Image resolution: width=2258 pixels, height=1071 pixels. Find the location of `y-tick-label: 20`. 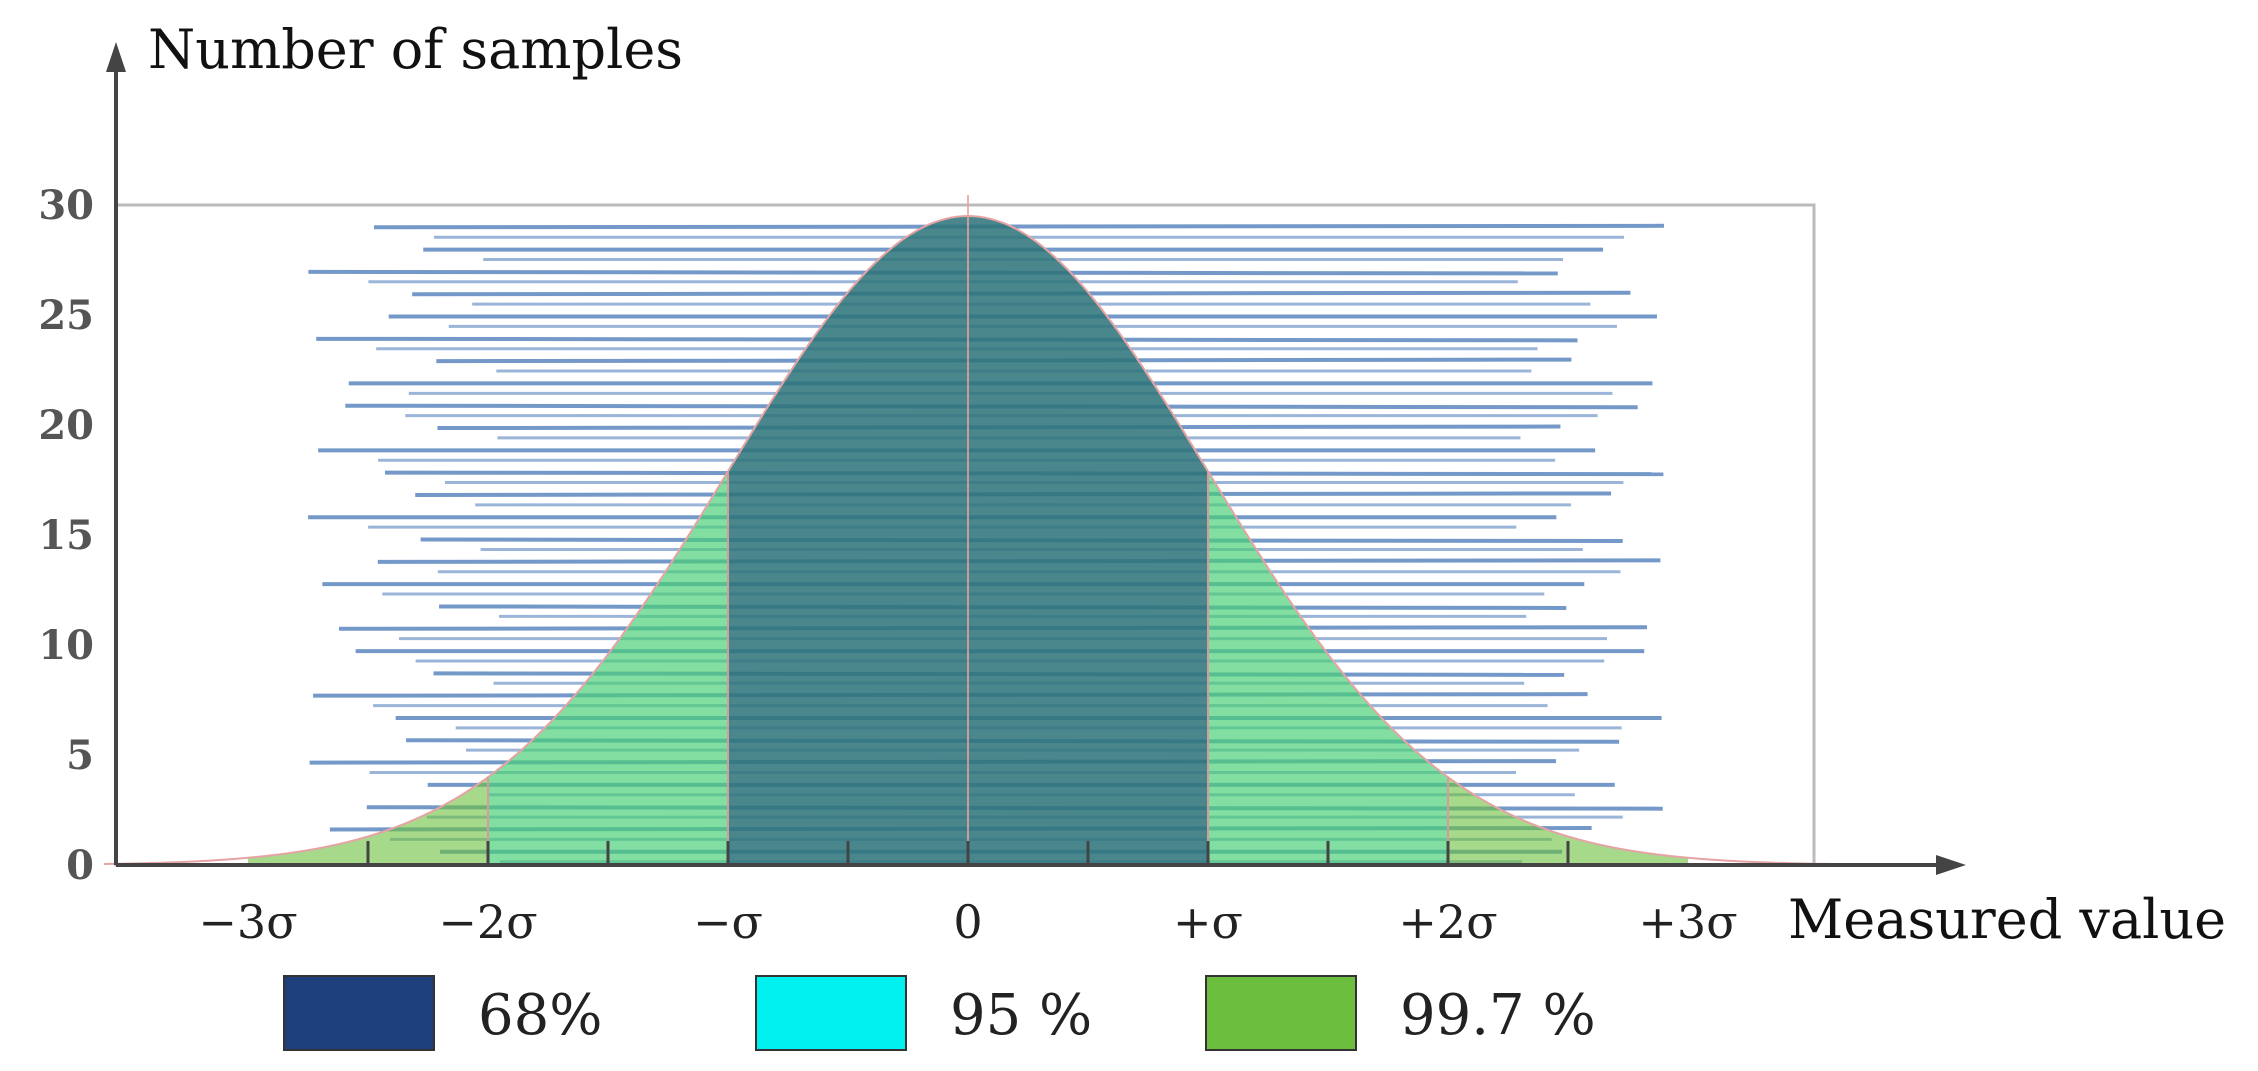

y-tick-label: 20 is located at coordinates (66, 425).